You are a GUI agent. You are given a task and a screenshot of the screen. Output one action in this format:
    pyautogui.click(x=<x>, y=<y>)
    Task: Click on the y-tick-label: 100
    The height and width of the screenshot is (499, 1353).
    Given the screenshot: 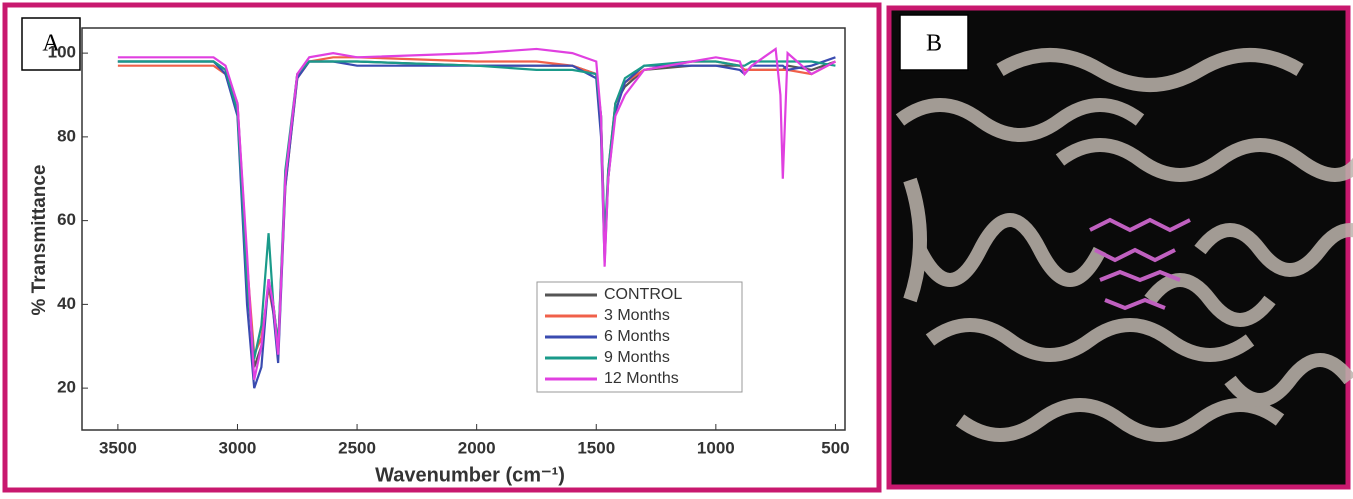 What is the action you would take?
    pyautogui.click(x=62, y=52)
    